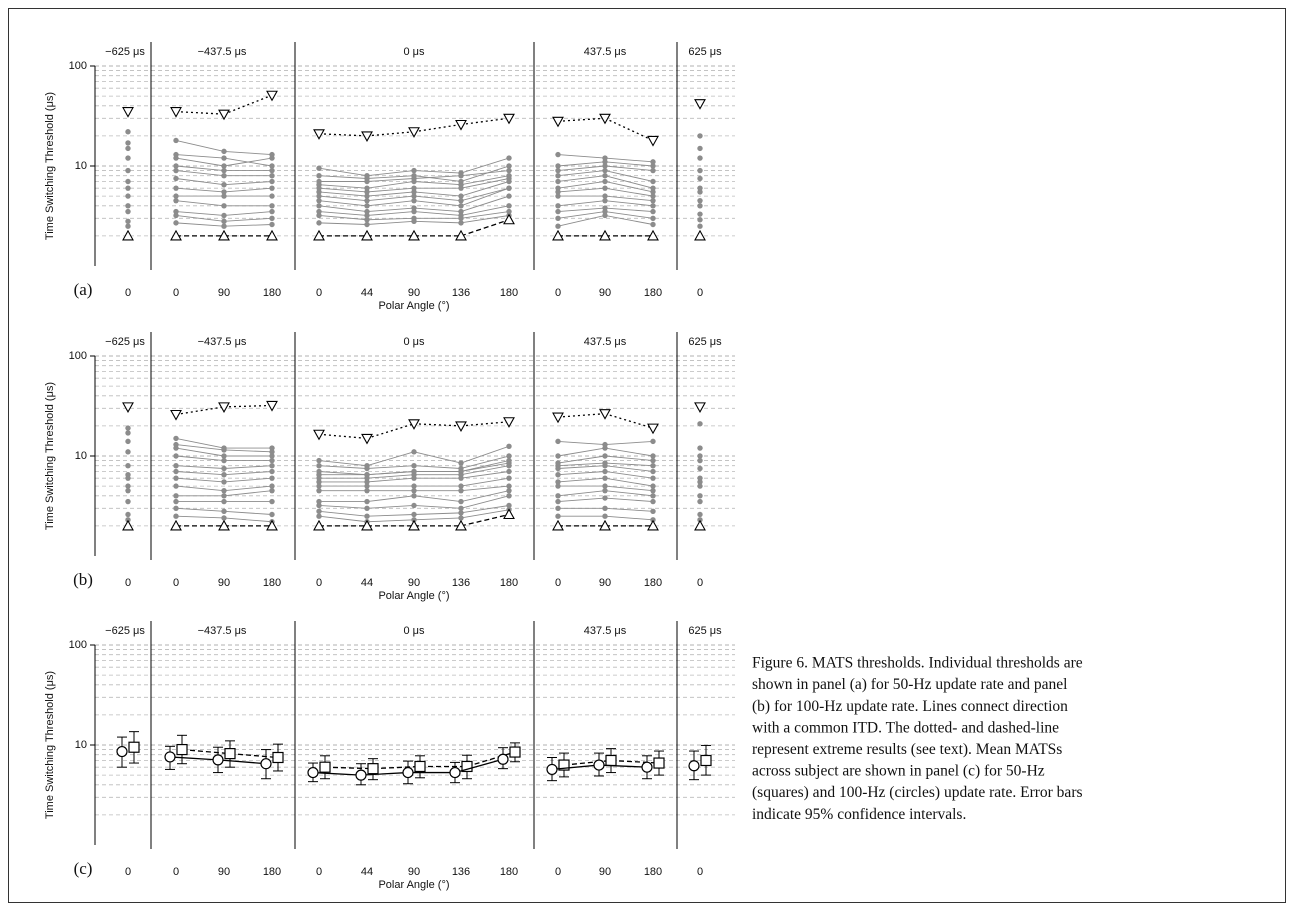 This screenshot has width=1294, height=911. I want to click on panel-label: (c), so click(83, 868).